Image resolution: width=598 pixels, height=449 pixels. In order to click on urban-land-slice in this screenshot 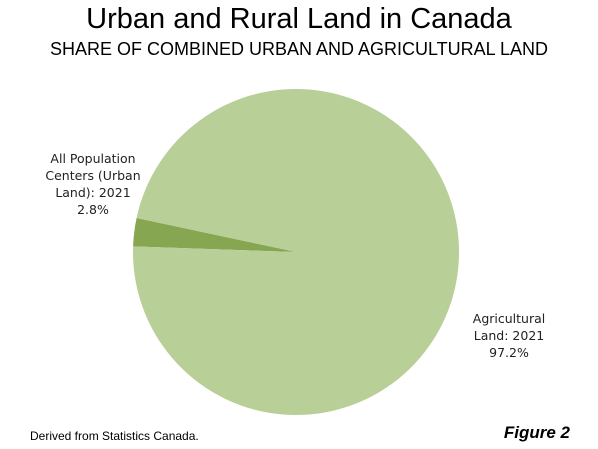, I will do `click(214, 235)`.